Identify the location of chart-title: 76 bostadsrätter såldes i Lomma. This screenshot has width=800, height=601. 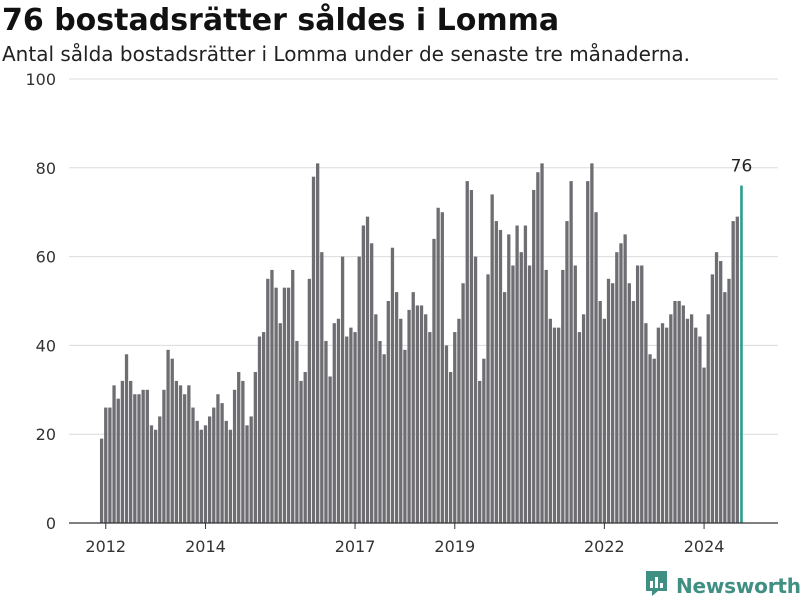
(281, 20).